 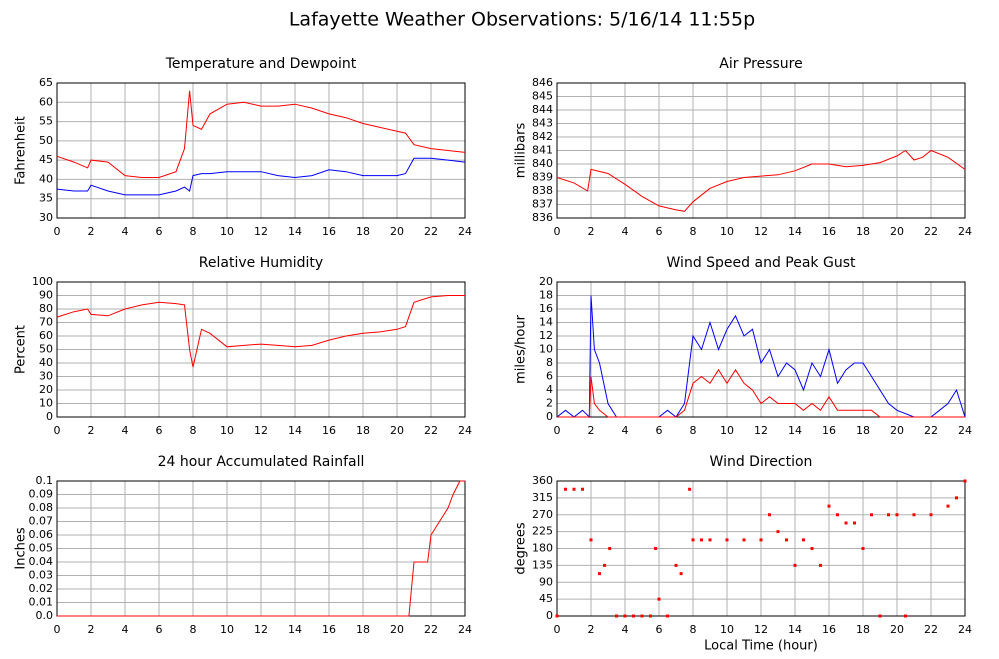 I want to click on y-tick-label: 12, so click(x=546, y=335).